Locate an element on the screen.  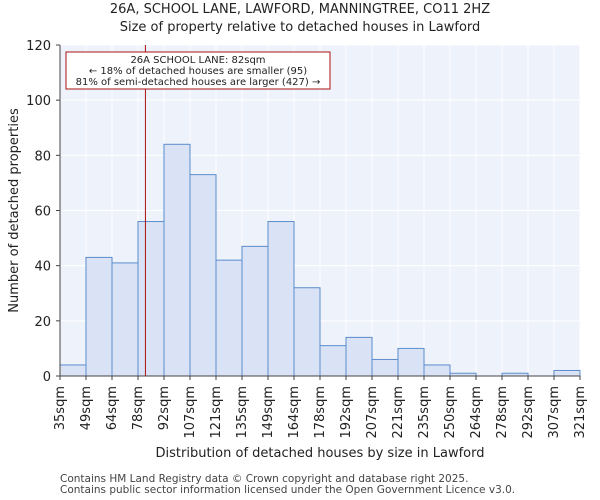
x-tick-label: 278sqm is located at coordinates (502, 412).